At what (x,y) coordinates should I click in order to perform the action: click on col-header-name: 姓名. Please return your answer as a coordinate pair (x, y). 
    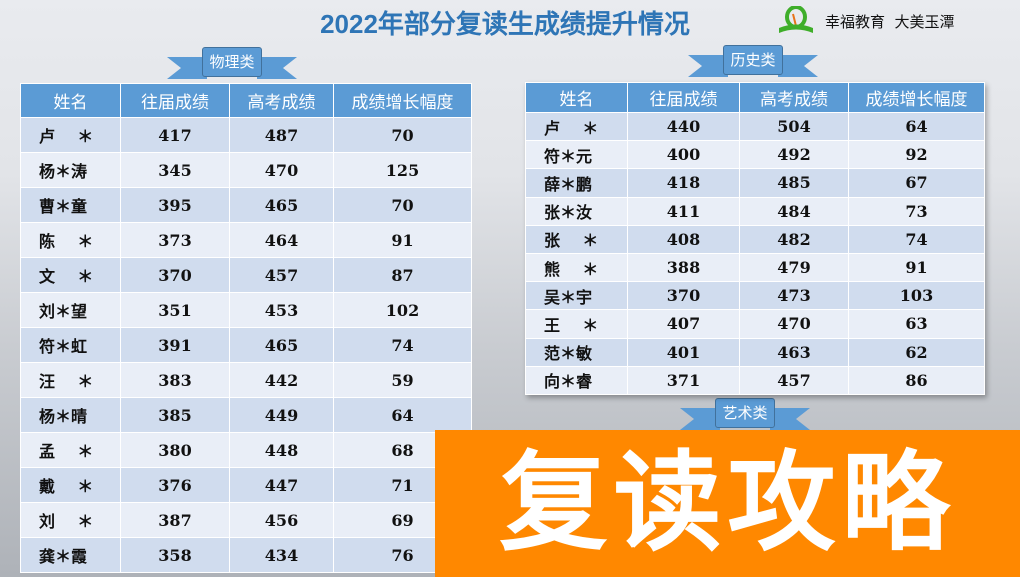
    Looking at the image, I should click on (576, 97).